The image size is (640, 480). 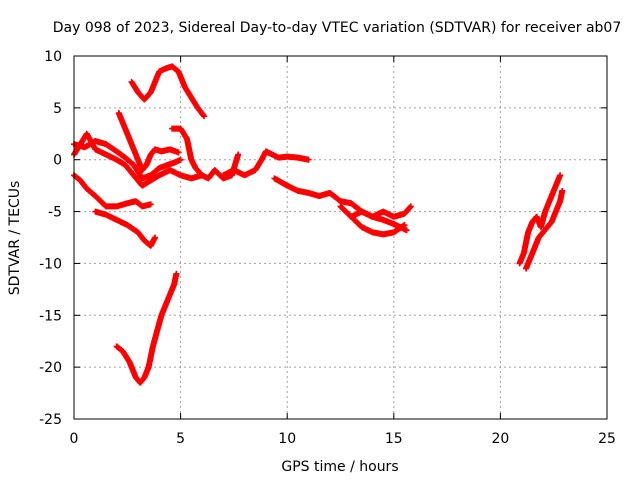 I want to click on x-axis-label: GPS time / hours, so click(x=339, y=467).